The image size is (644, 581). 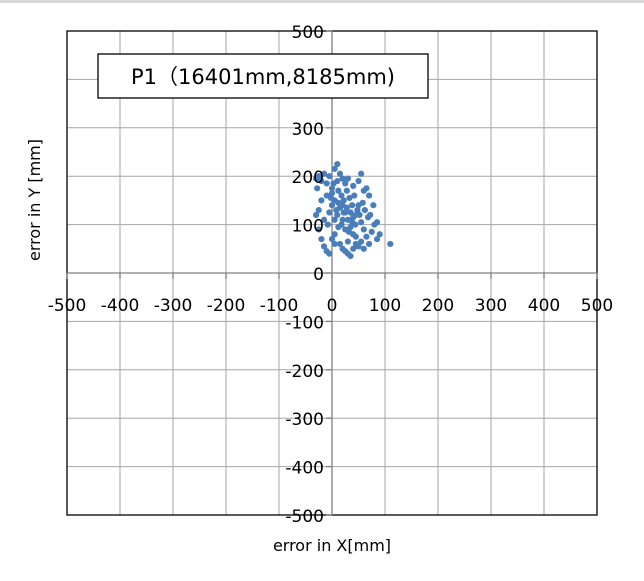 What do you see at coordinates (304, 275) in the screenshot?
I see `y-tick-labels: 500 300 200 100 0 -100 -200 -300 -400 -500` at bounding box center [304, 275].